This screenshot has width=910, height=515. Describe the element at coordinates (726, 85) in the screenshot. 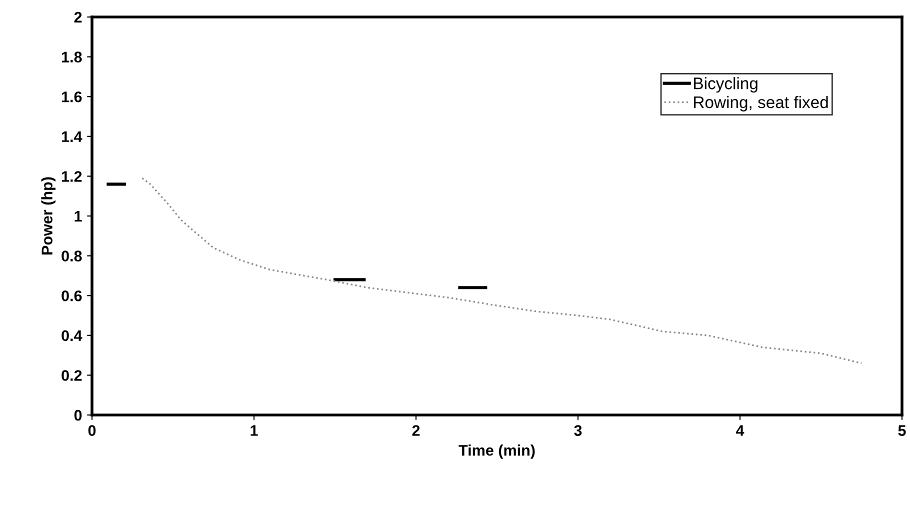

I see `legend-label: Bicycling` at that location.